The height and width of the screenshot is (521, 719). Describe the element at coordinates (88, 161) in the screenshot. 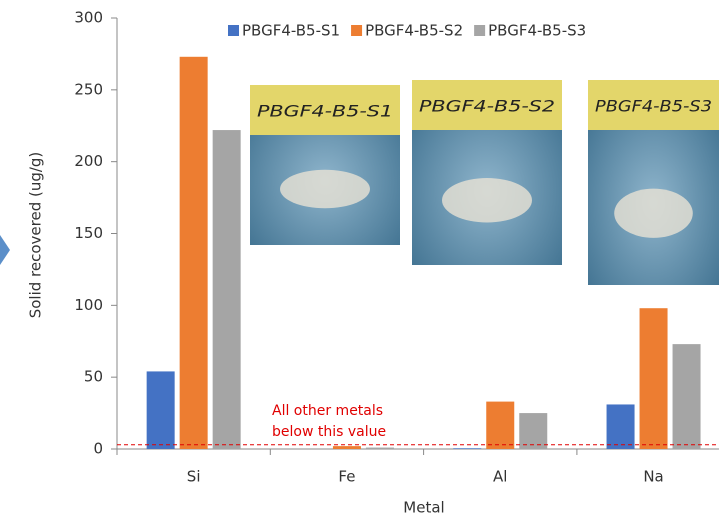

I see `y-tick-label: 200` at that location.